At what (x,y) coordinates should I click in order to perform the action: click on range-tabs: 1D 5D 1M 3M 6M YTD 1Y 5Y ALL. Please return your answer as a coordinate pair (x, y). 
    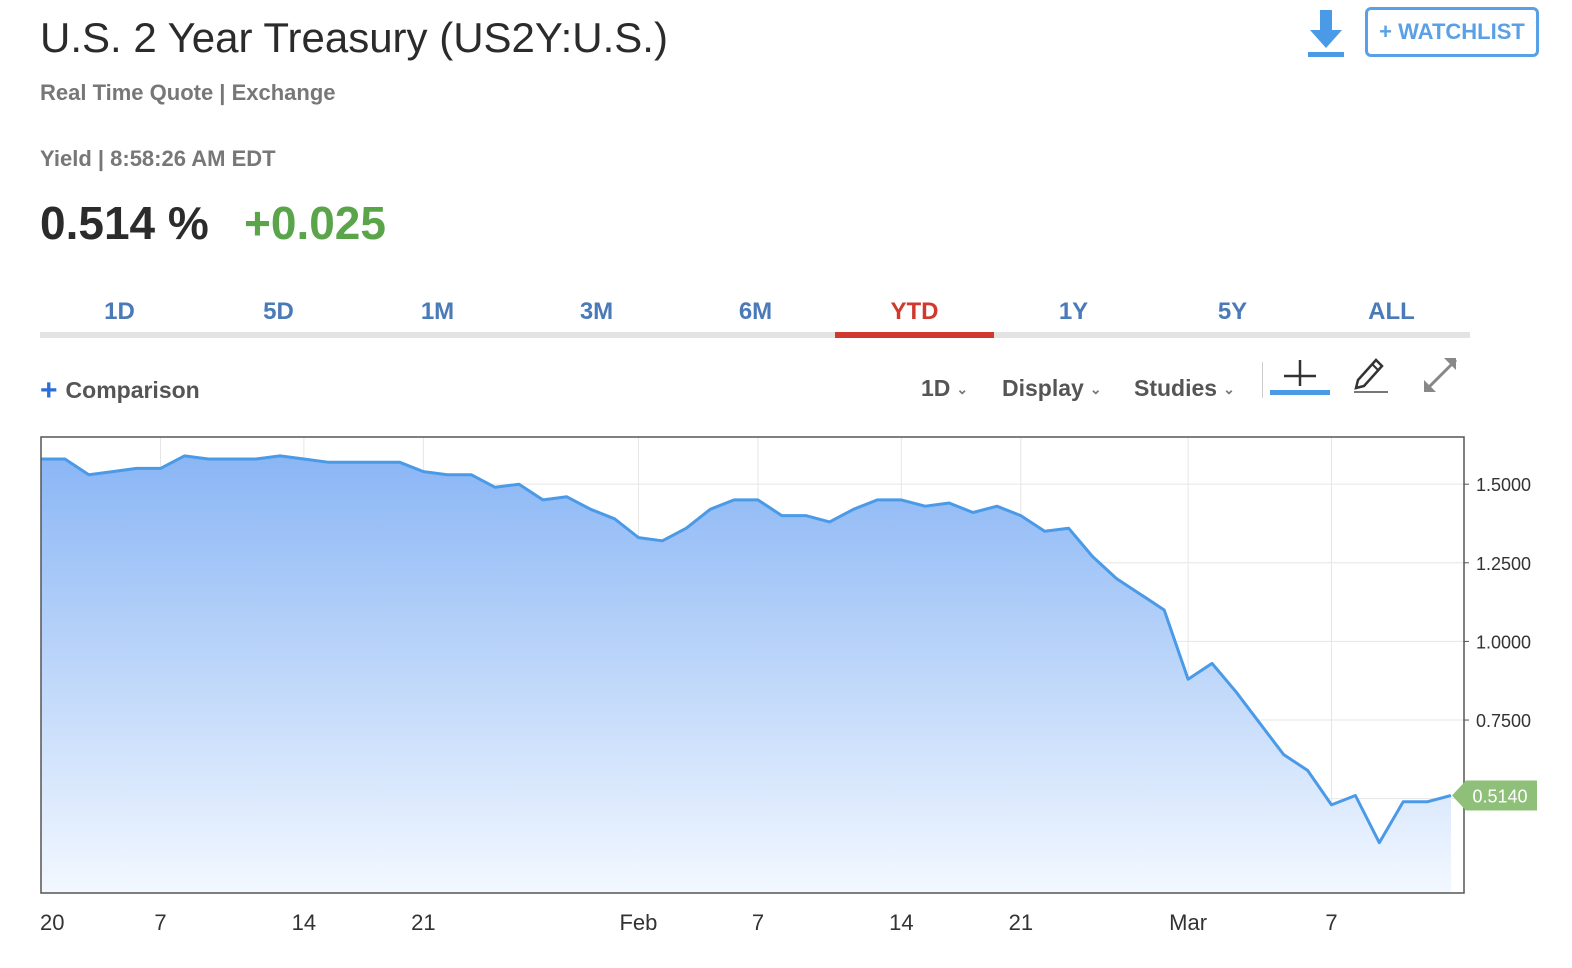
    Looking at the image, I should click on (755, 314).